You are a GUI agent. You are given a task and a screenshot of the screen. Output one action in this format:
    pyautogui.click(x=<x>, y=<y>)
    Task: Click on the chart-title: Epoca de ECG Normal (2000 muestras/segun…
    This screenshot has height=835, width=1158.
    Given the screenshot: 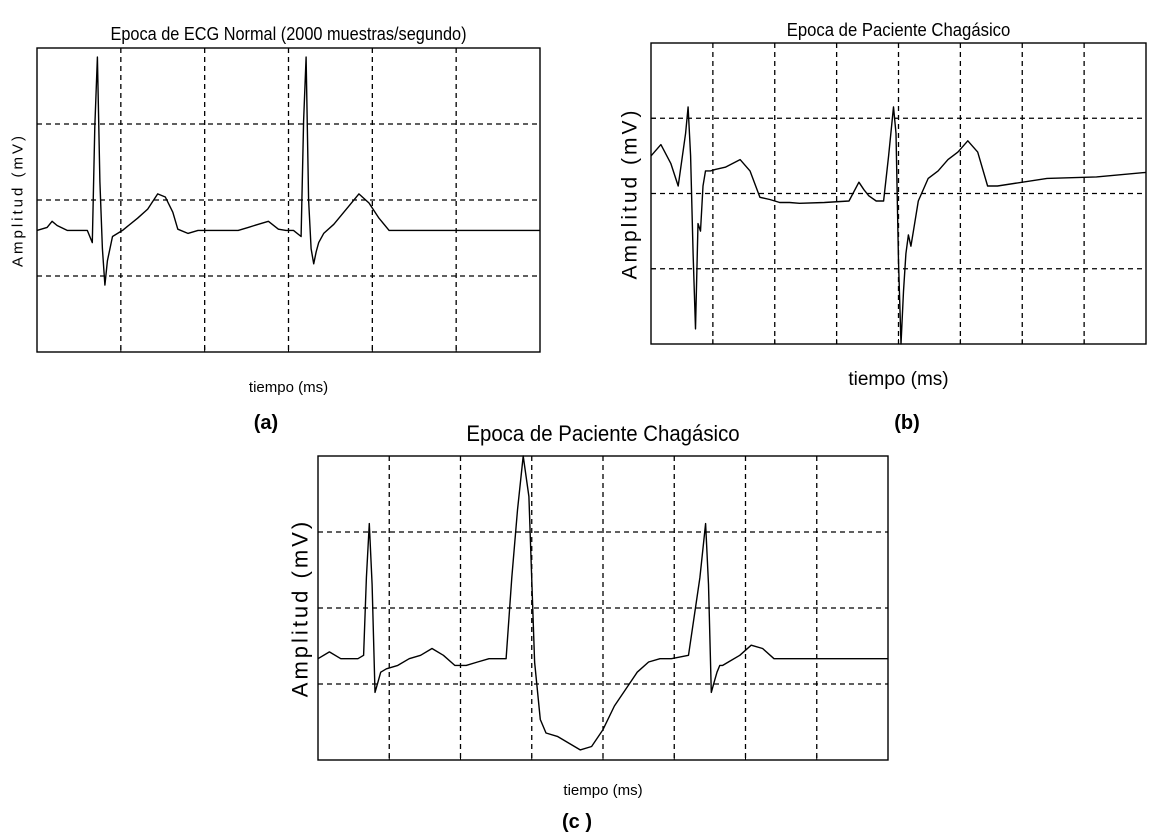 What is the action you would take?
    pyautogui.click(x=288, y=34)
    